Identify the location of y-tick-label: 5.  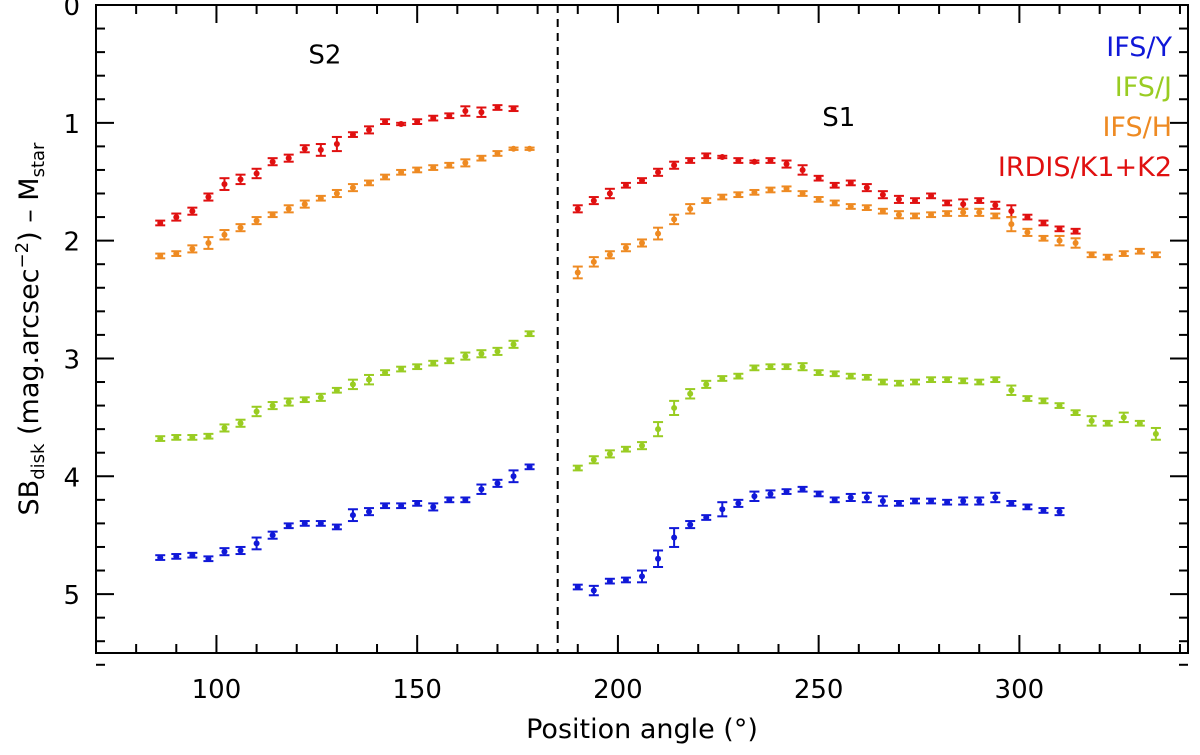
(71, 596).